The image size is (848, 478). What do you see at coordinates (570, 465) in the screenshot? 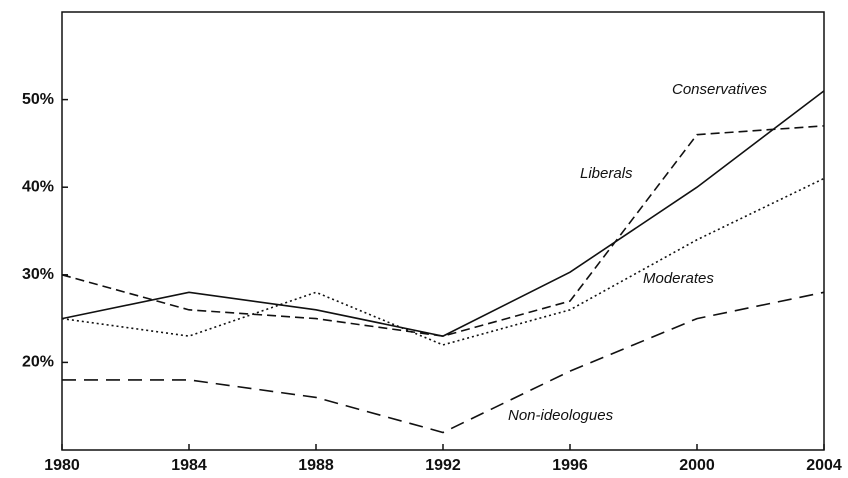
I see `x-tick-label: 1996` at bounding box center [570, 465].